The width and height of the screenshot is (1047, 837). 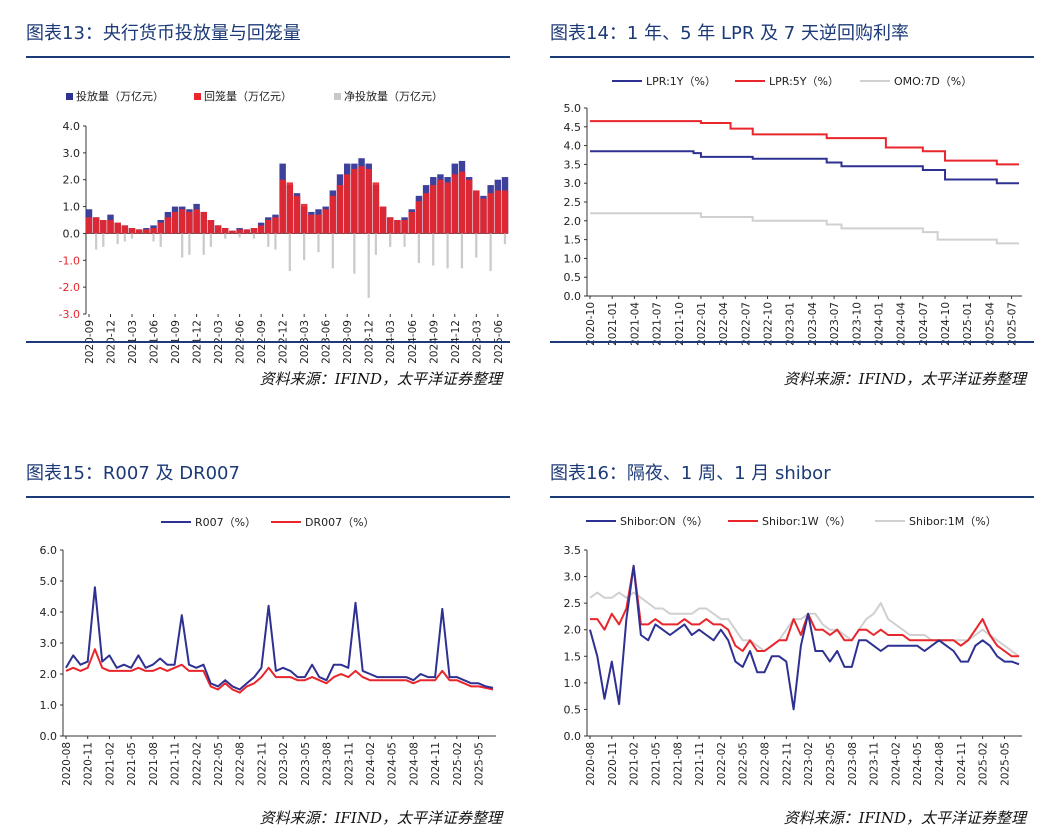 I want to click on x-tick-label: 2023-05, so click(x=306, y=764).